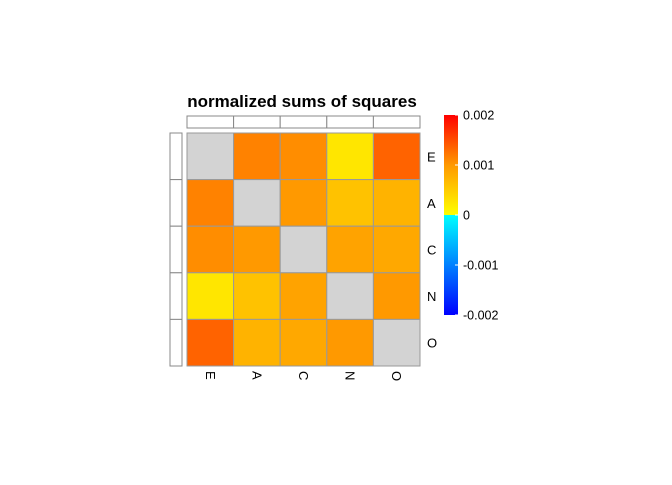 This screenshot has width=672, height=485. What do you see at coordinates (466, 216) in the screenshot?
I see `colorbar-tick-label: 0` at bounding box center [466, 216].